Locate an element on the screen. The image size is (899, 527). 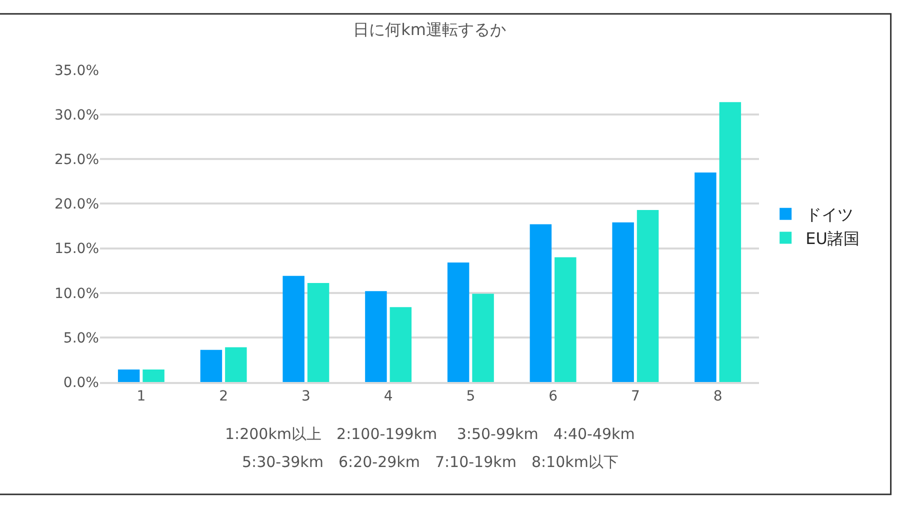
y-tick-label: 10.0% is located at coordinates (76, 294).